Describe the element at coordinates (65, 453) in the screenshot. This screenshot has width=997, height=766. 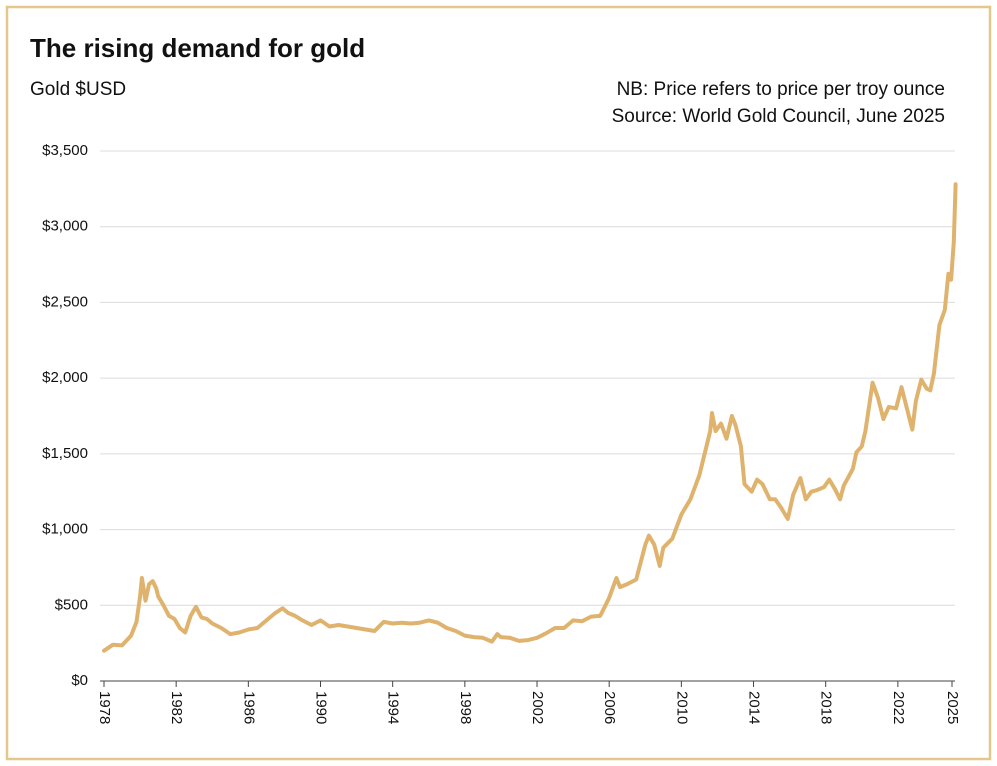
I see `y-tick-label: $1,500` at that location.